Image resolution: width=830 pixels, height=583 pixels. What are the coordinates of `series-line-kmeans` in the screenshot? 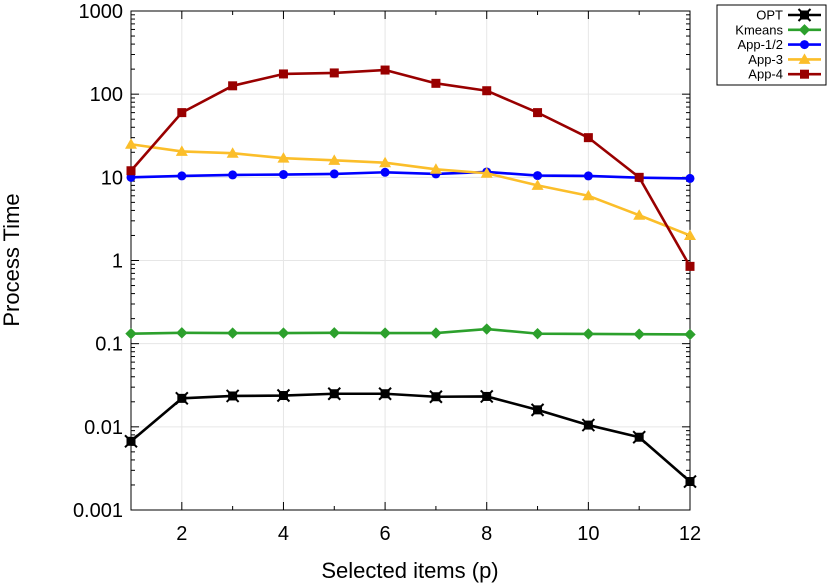 It's located at (410, 331).